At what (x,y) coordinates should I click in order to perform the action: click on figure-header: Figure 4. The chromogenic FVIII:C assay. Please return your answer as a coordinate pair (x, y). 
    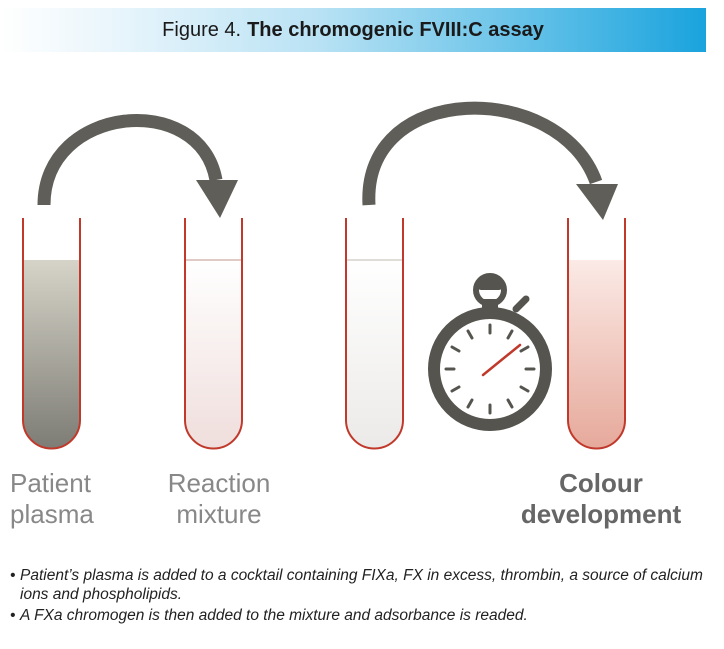
    Looking at the image, I should click on (353, 30).